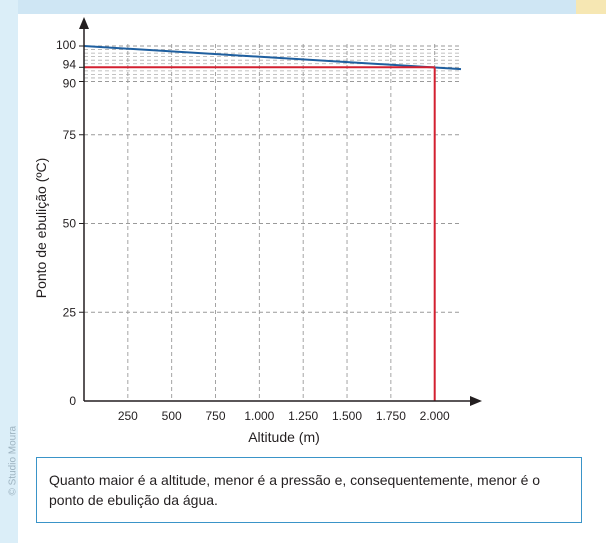 Image resolution: width=606 pixels, height=543 pixels. Describe the element at coordinates (128, 416) in the screenshot. I see `x-tick-label: 250` at that location.